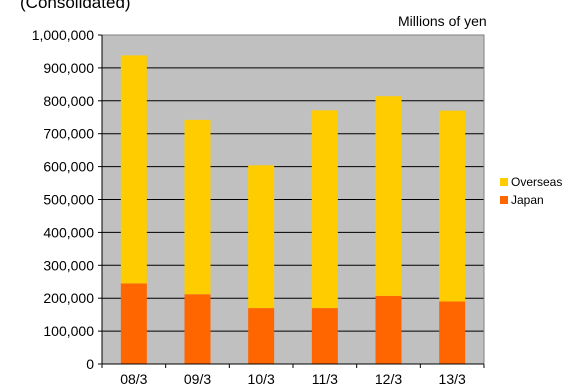 The width and height of the screenshot is (574, 392). I want to click on y-tick-label: 600,000, so click(68, 167).